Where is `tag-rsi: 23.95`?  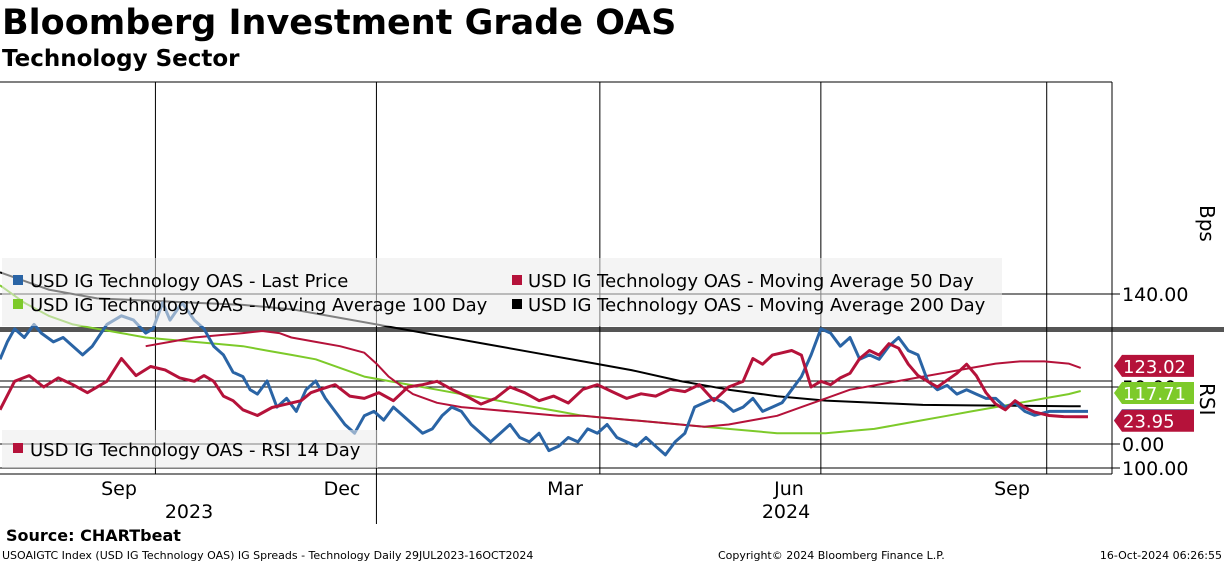 tag-rsi: 23.95 is located at coordinates (1154, 421).